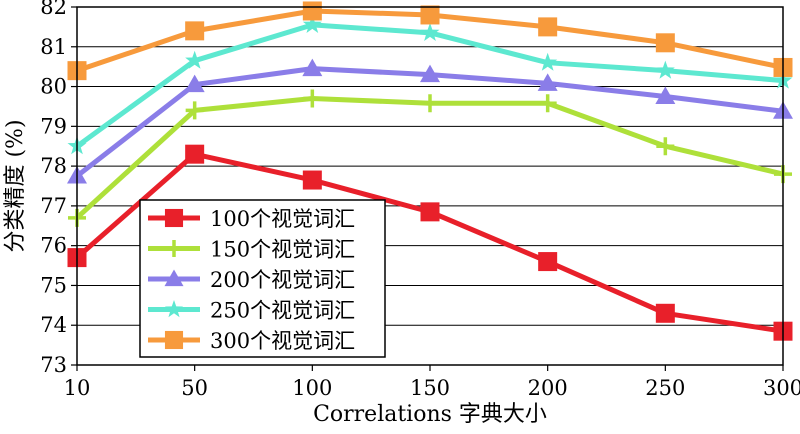 This screenshot has width=800, height=434. What do you see at coordinates (282, 250) in the screenshot?
I see `legend-label: 150个视觉词汇` at bounding box center [282, 250].